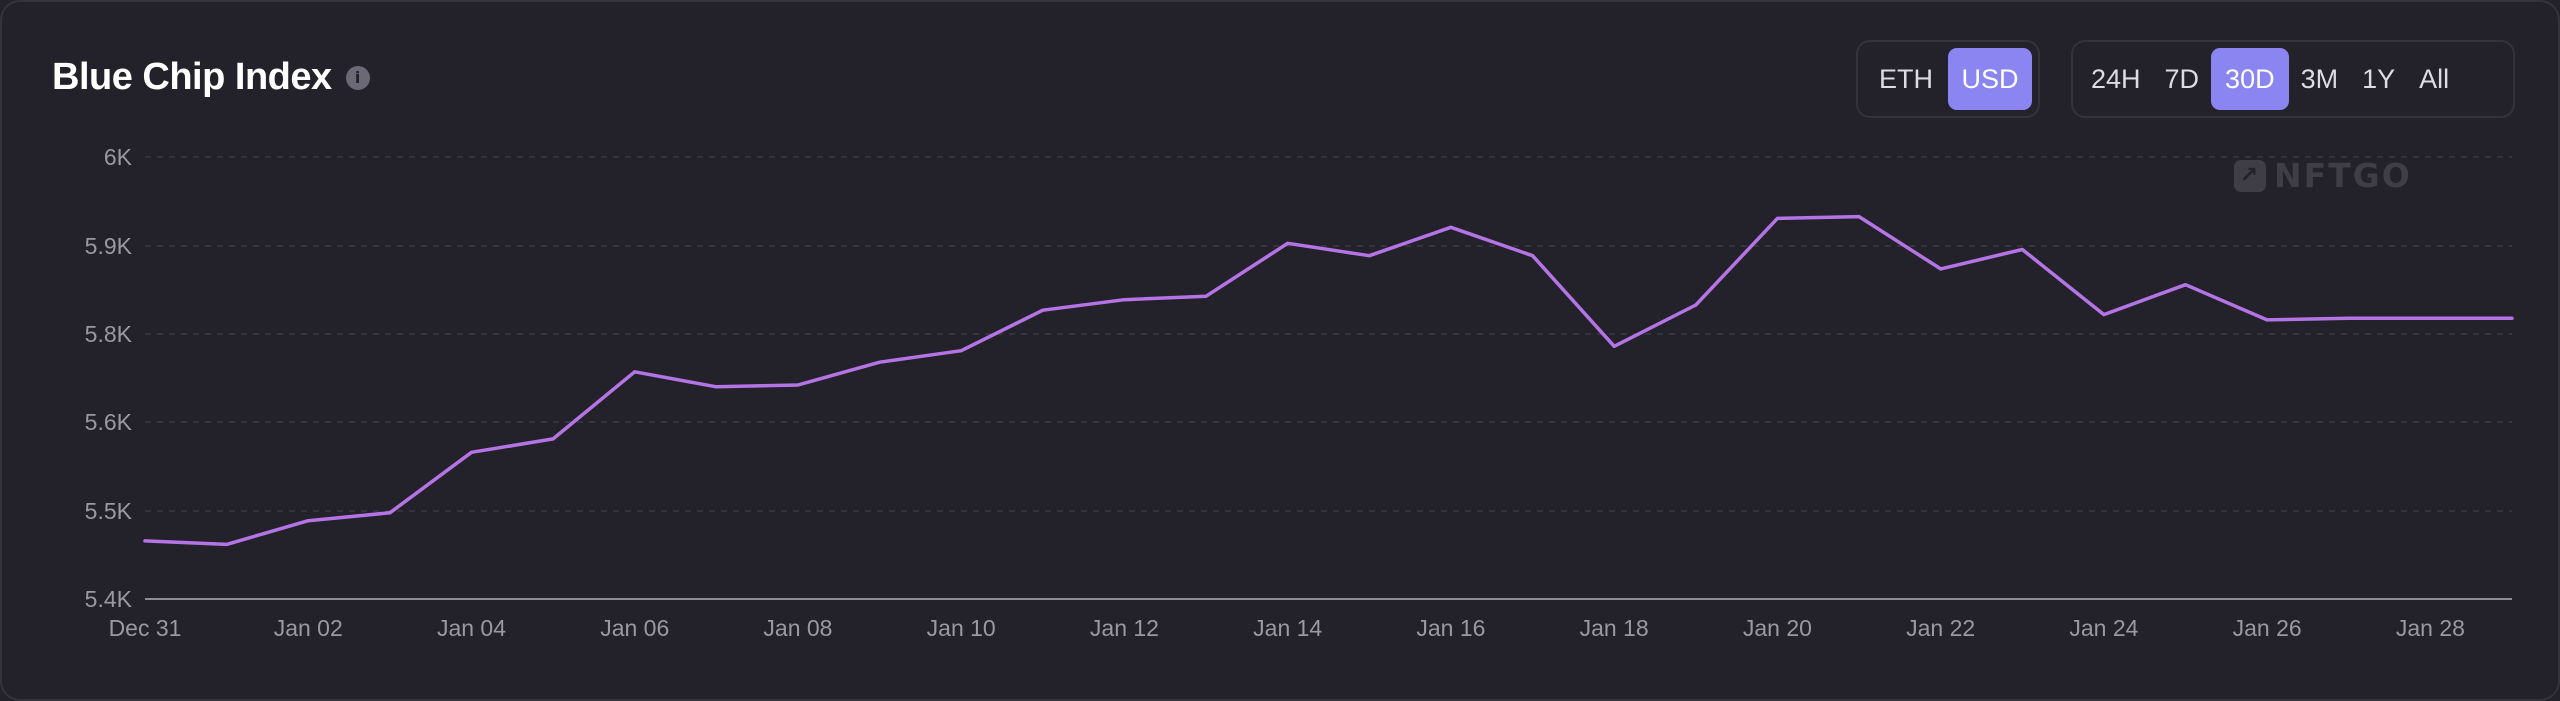 Image resolution: width=2560 pixels, height=701 pixels. I want to click on x-tick-label: Jan 28, so click(2430, 628).